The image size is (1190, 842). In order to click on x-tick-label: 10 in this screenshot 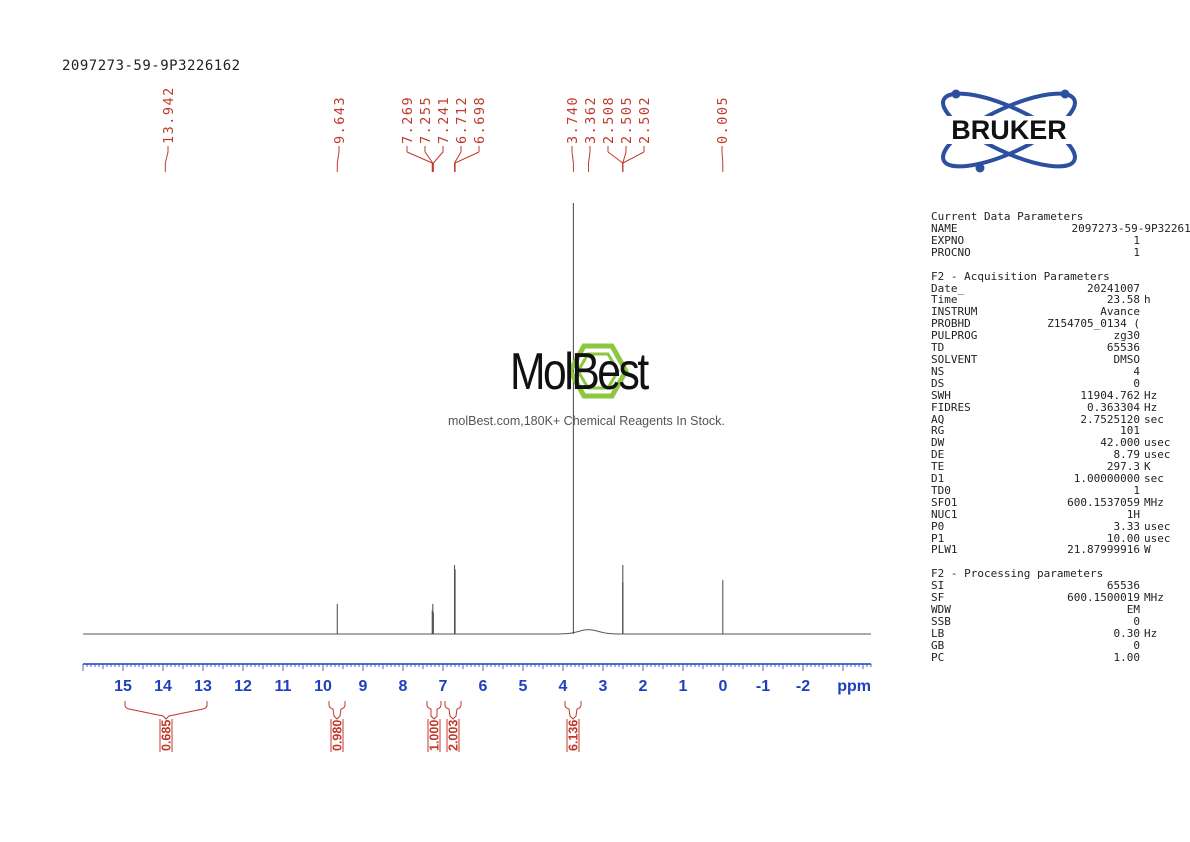, I will do `click(323, 686)`.